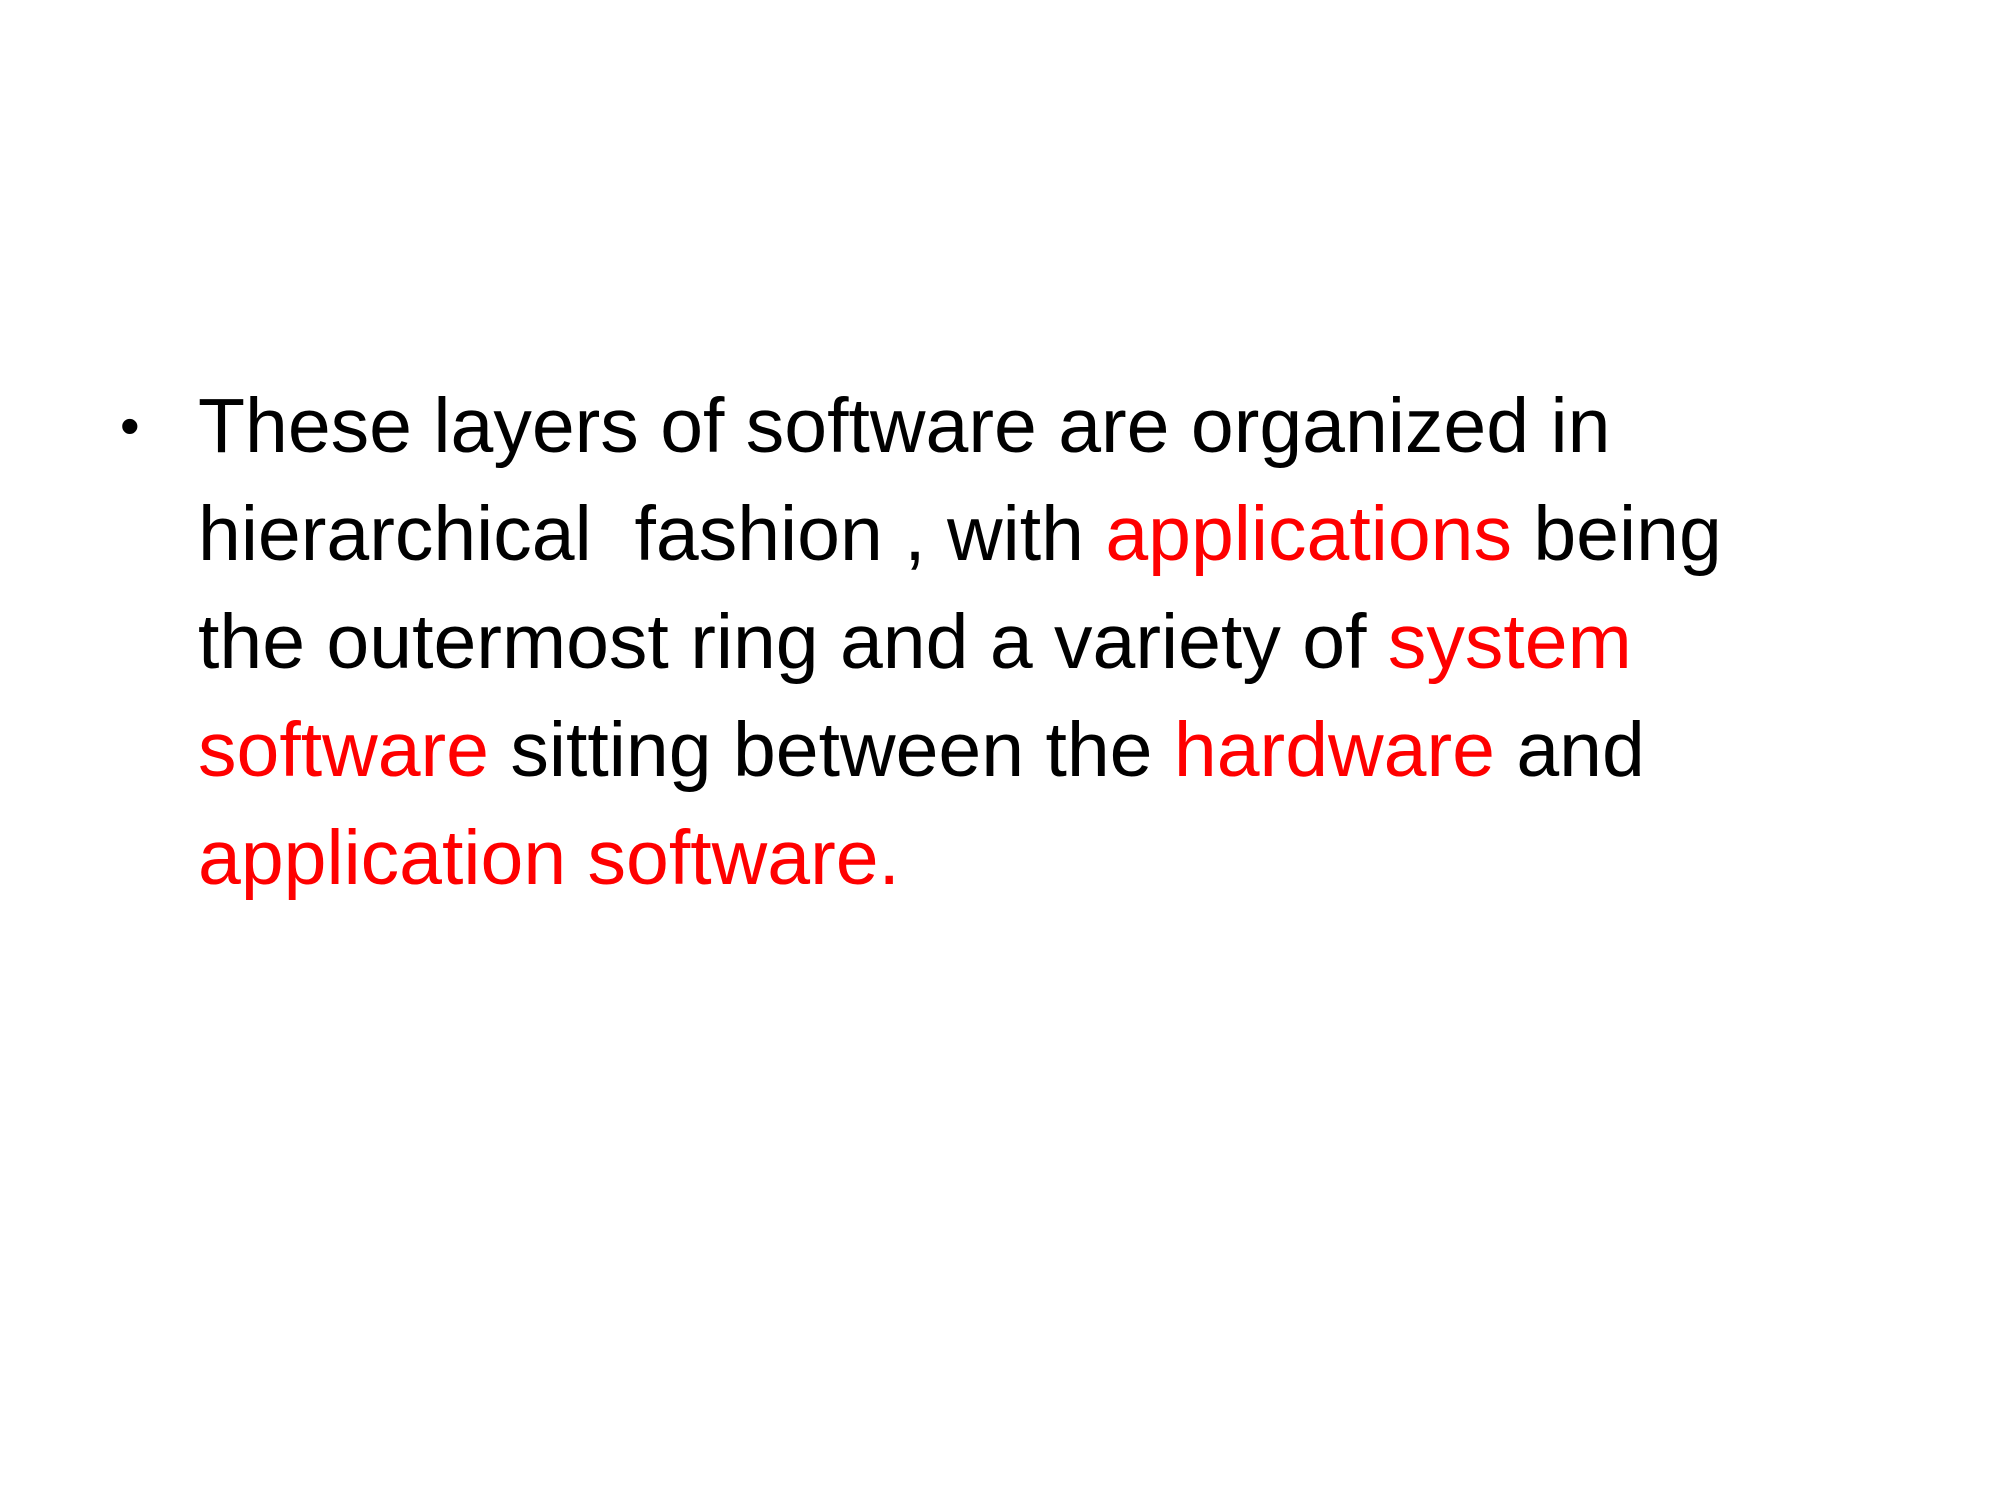 Image resolution: width=2000 pixels, height=1500 pixels. Describe the element at coordinates (1580, 750) in the screenshot. I see `text-segment: and` at that location.